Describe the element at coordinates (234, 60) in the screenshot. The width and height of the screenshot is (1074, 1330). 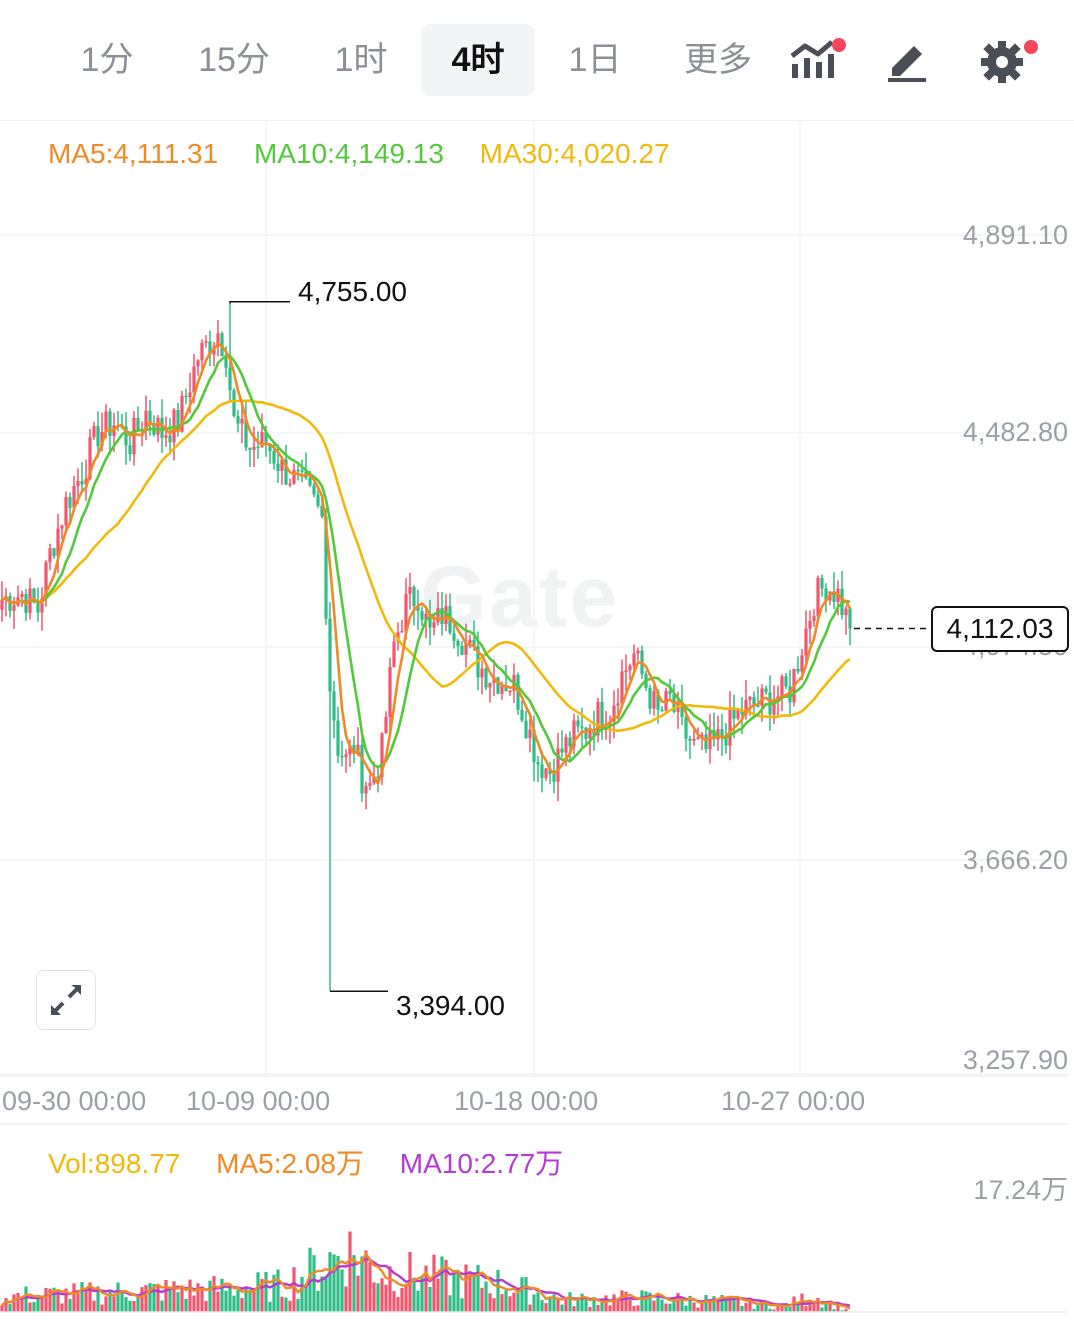
I see `tab-15m: 15分` at that location.